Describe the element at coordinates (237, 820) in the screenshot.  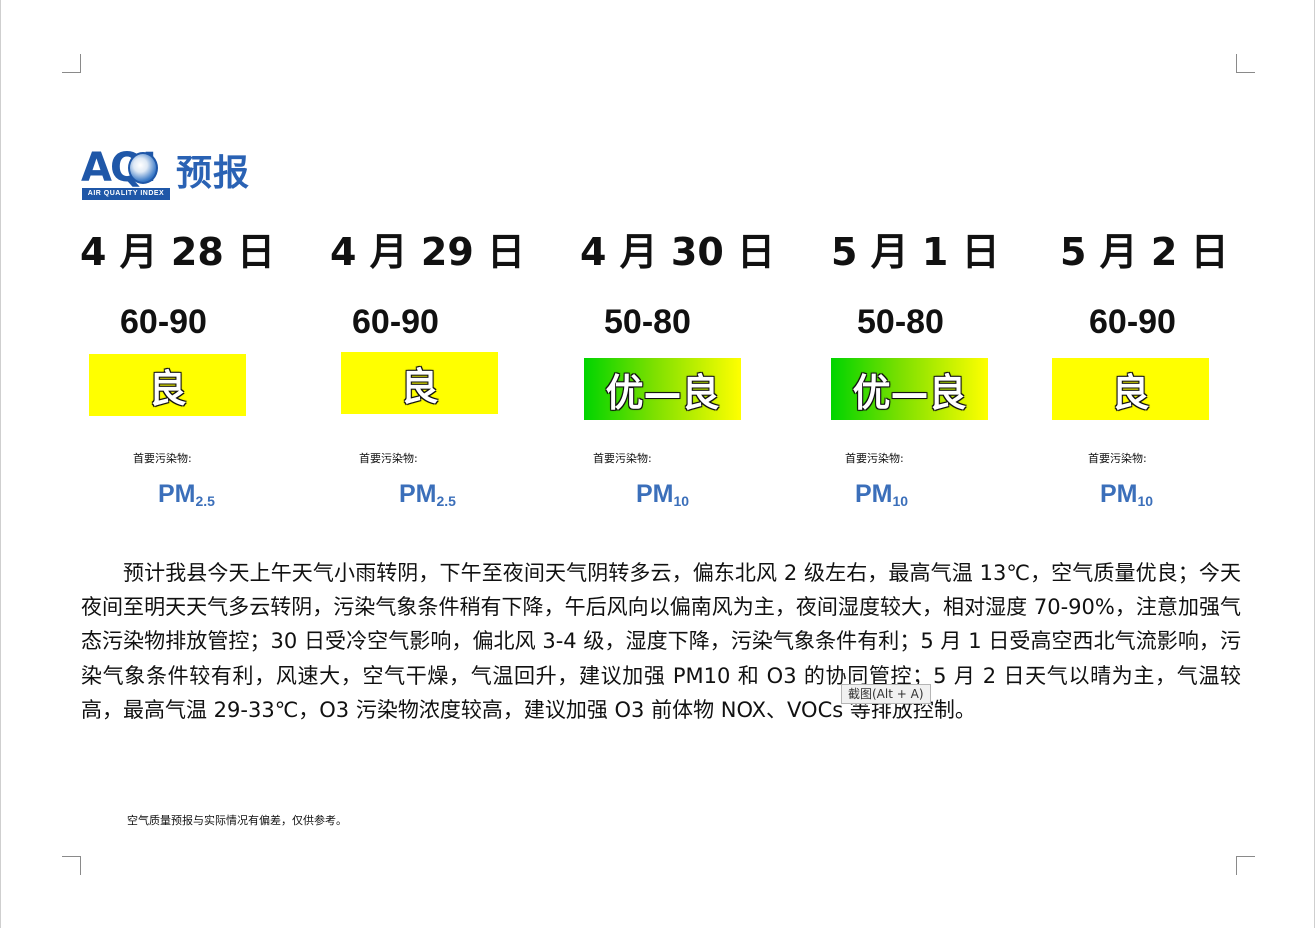
I see `disclaimer-footnote: 空气质量预报与实际情况有偏差，仅供参考。` at that location.